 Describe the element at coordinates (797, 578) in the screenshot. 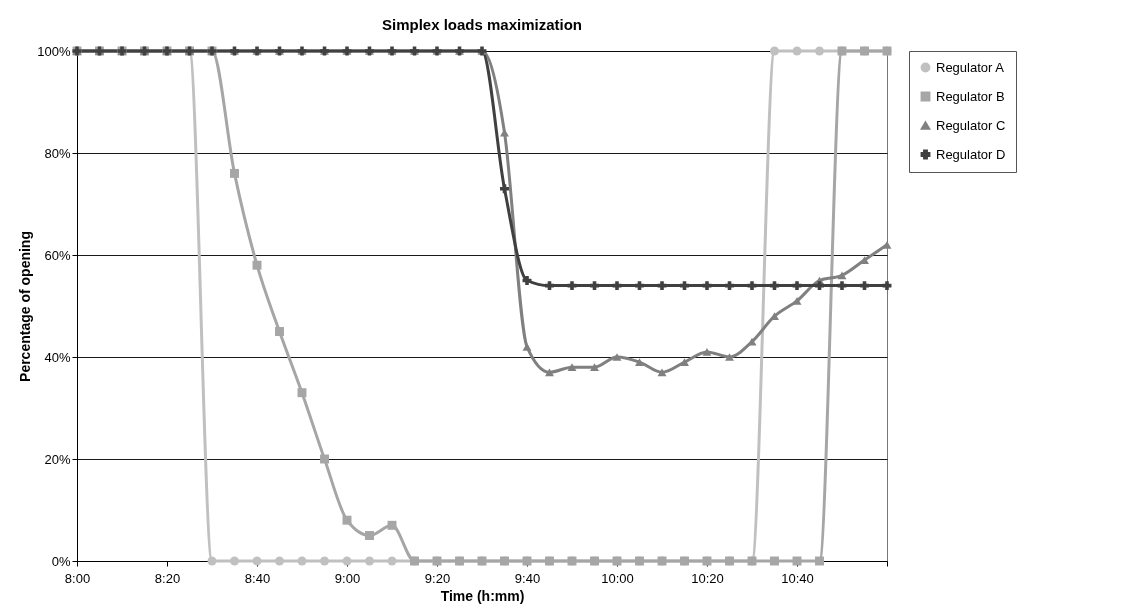

I see `x-tick-label: 10:40` at that location.